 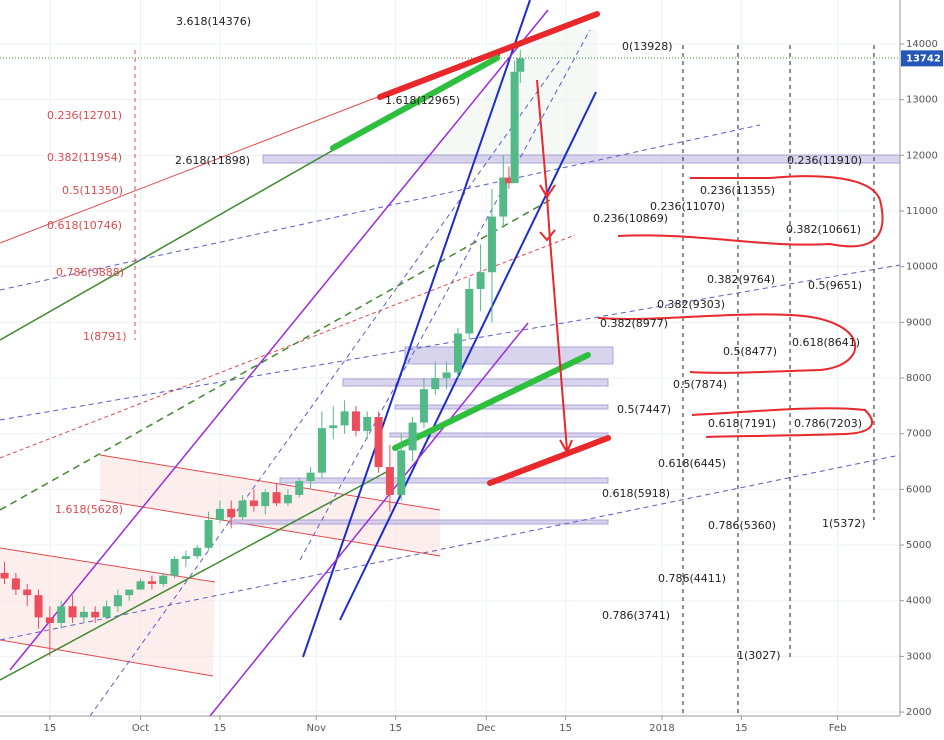 What do you see at coordinates (700, 384) in the screenshot?
I see `fib-label: 0.5(7874)` at bounding box center [700, 384].